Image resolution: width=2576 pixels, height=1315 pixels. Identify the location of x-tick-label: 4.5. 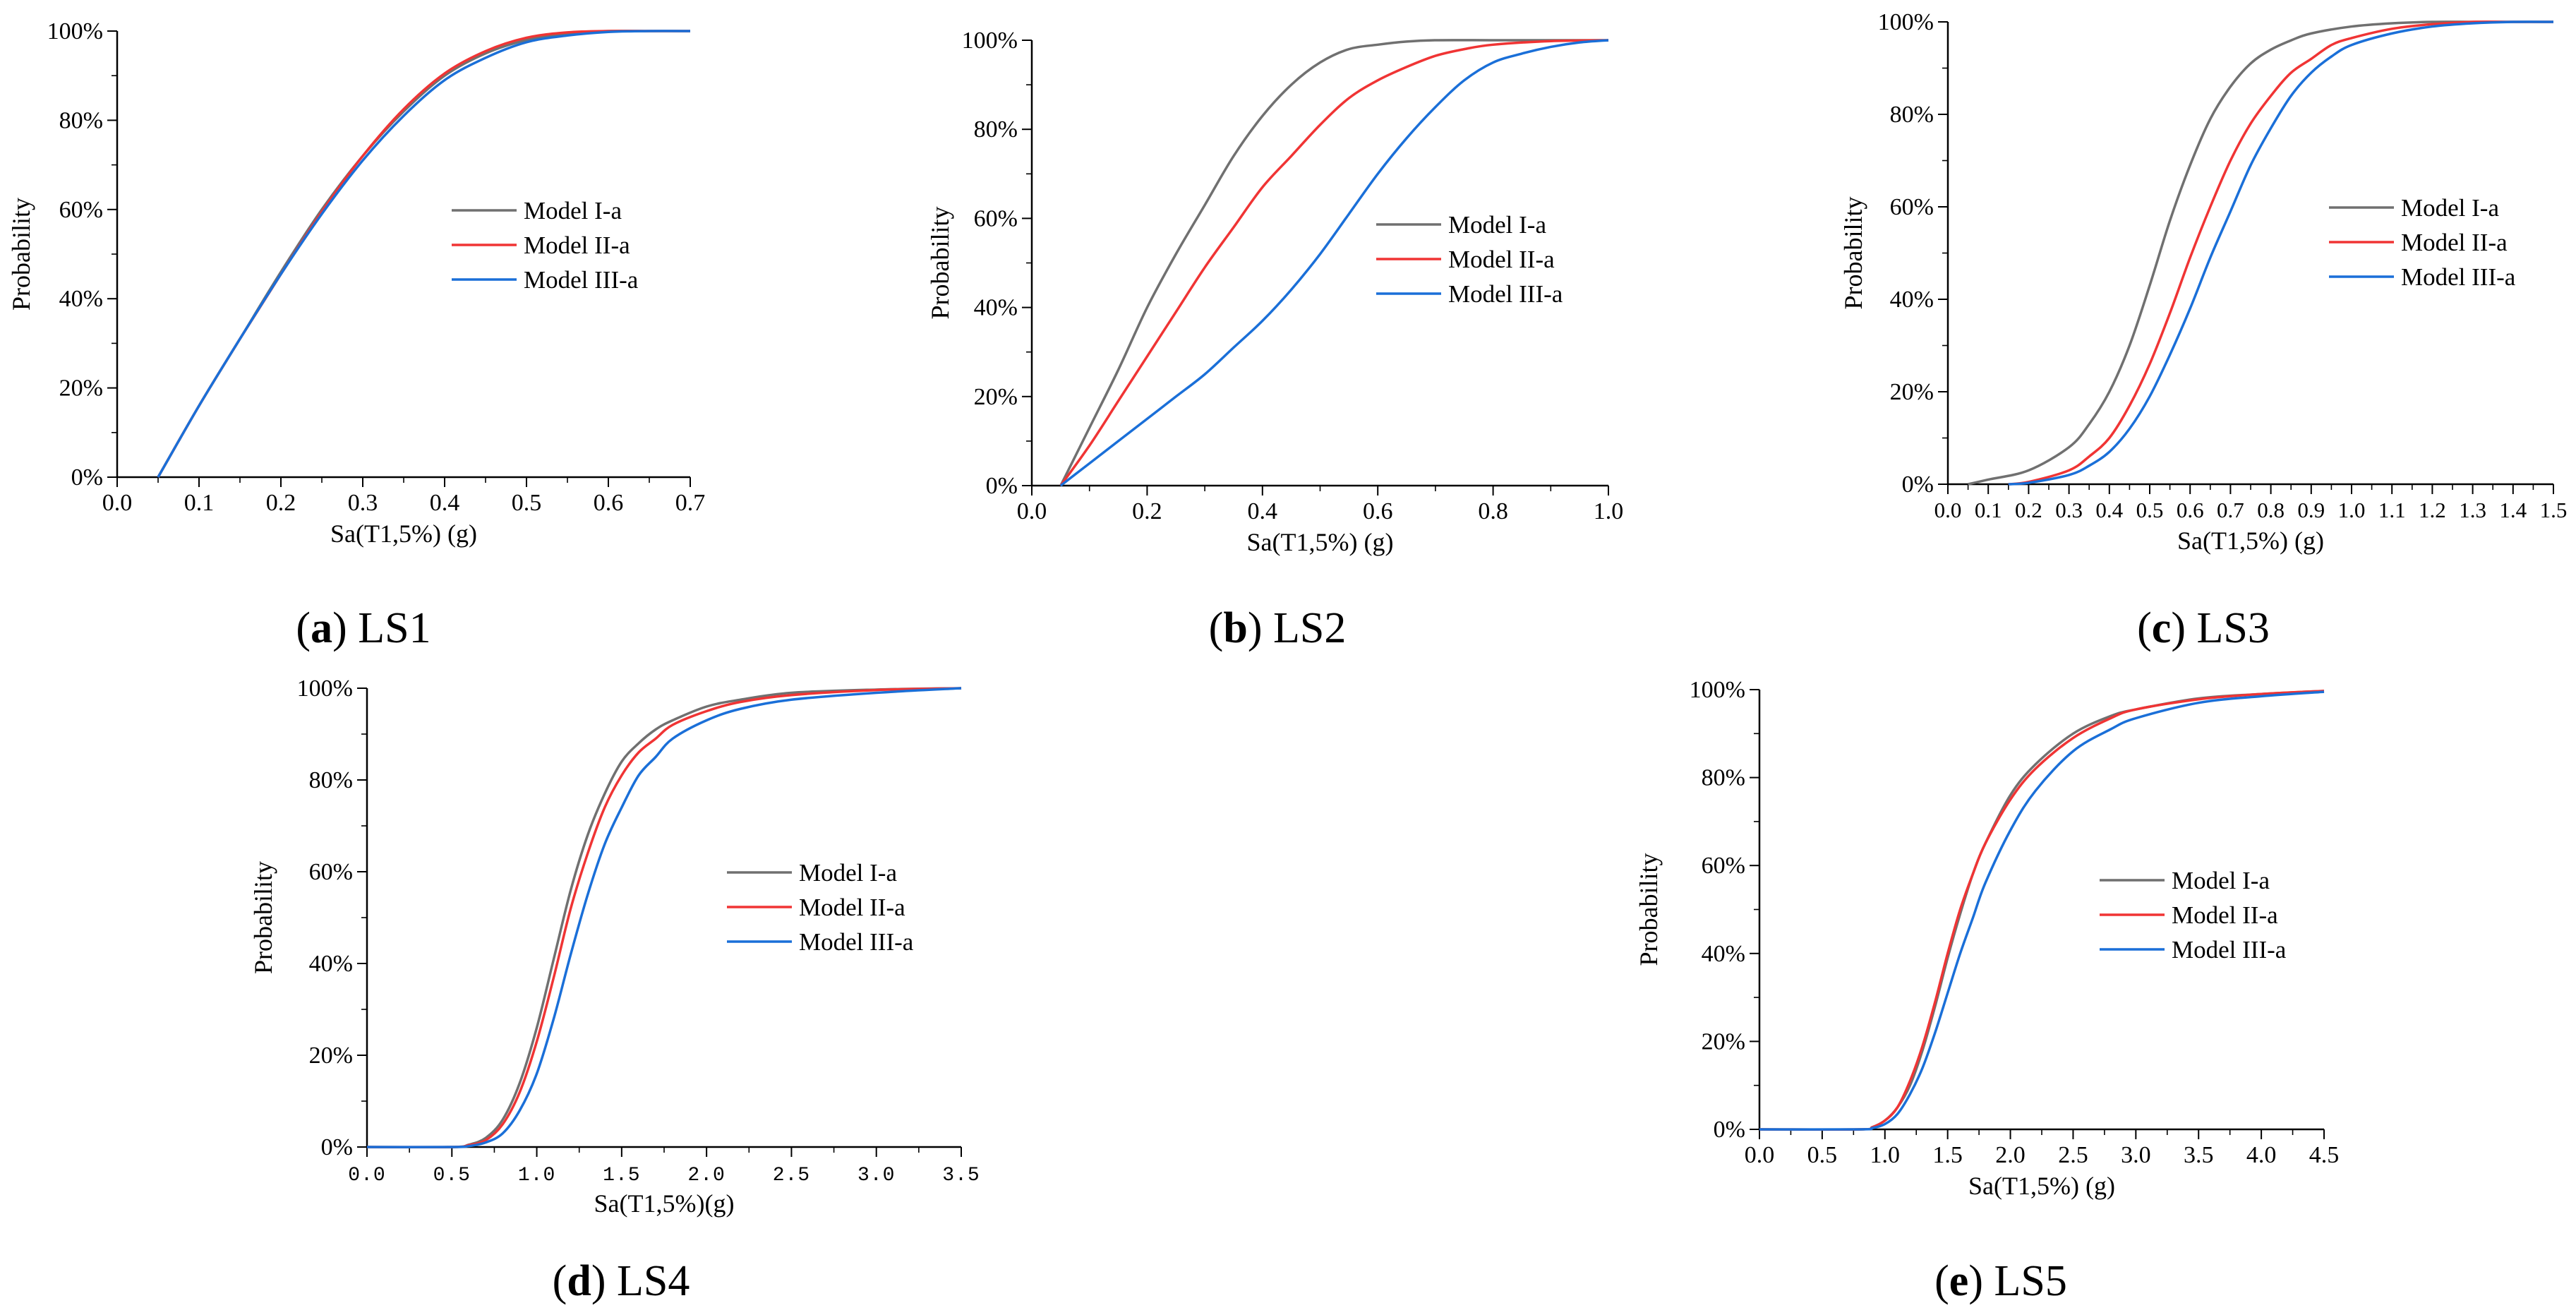
(2324, 1155).